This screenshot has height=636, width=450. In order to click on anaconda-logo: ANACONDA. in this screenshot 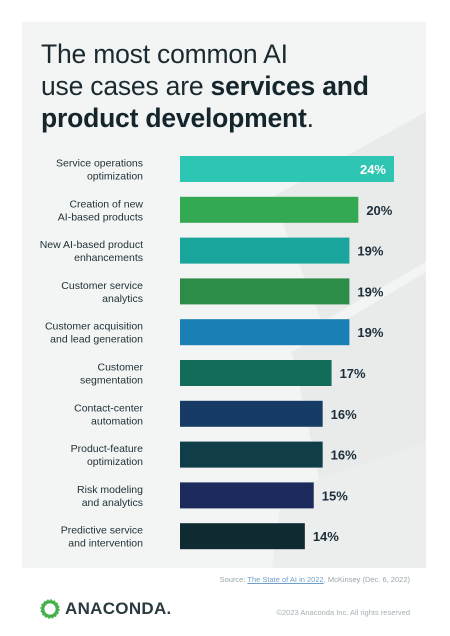, I will do `click(106, 609)`.